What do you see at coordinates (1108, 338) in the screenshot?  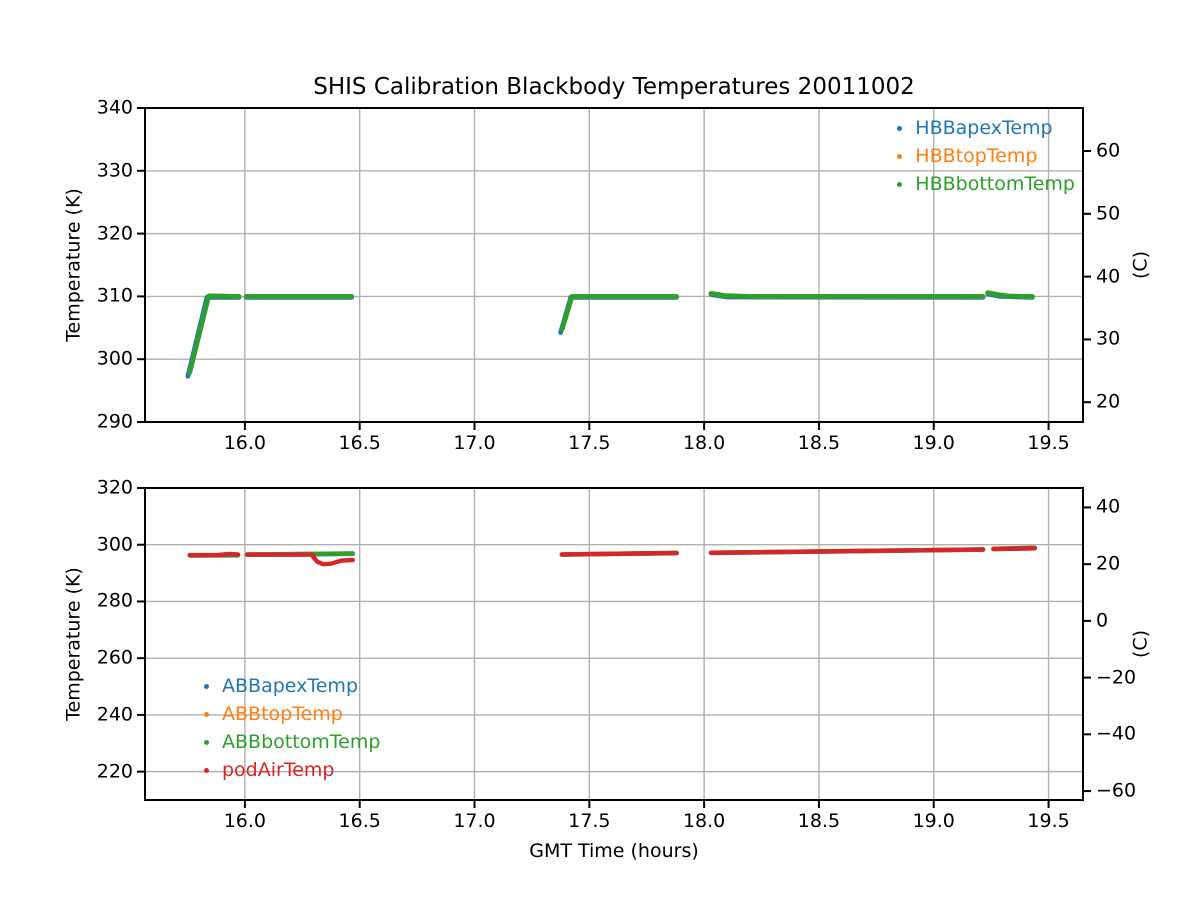 I see `y-tick-label-right: 30` at bounding box center [1108, 338].